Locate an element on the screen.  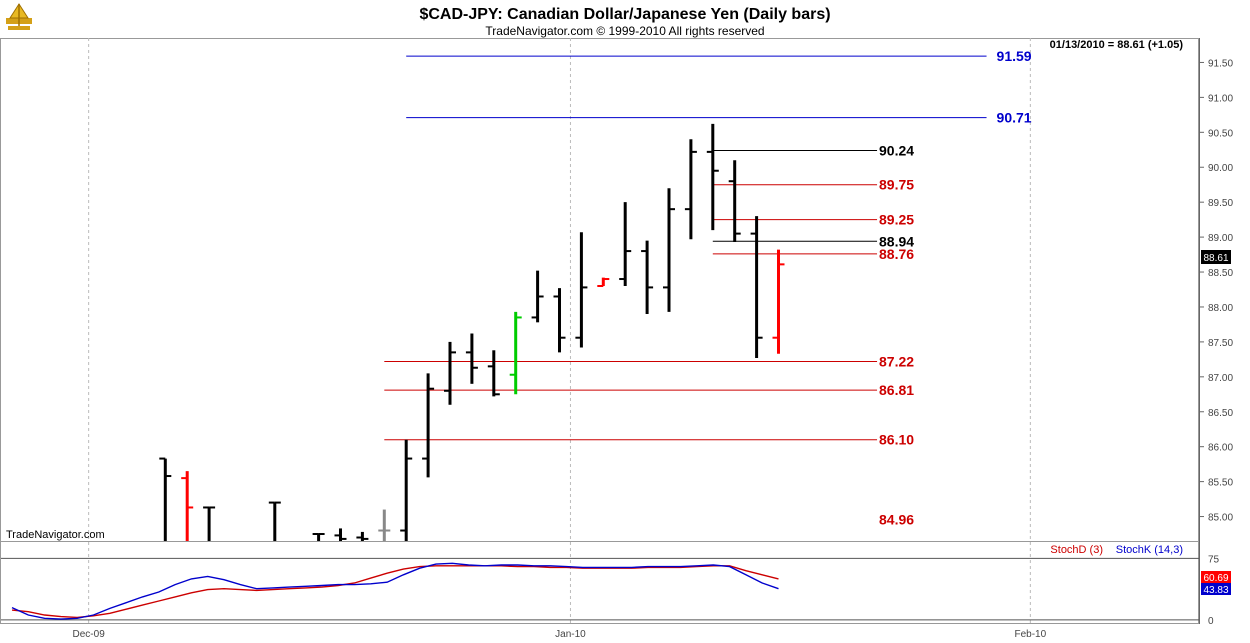
price-tick-label-8: 87.50 is located at coordinates (1220, 343).